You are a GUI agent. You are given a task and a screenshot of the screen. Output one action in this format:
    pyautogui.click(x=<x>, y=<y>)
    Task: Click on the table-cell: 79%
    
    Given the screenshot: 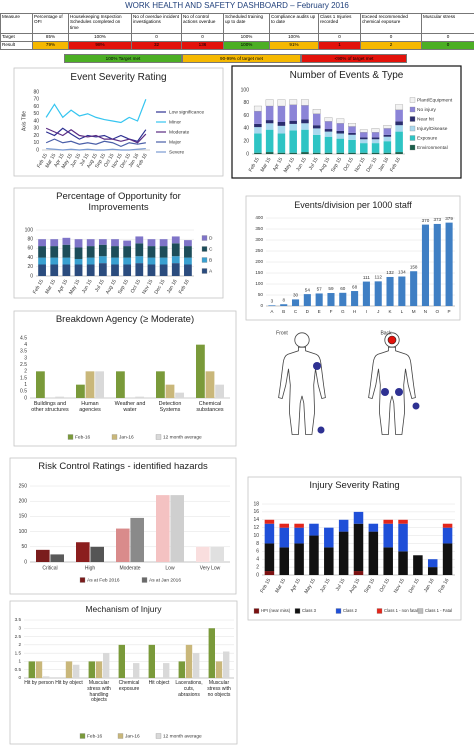 What is the action you would take?
    pyautogui.click(x=50, y=45)
    